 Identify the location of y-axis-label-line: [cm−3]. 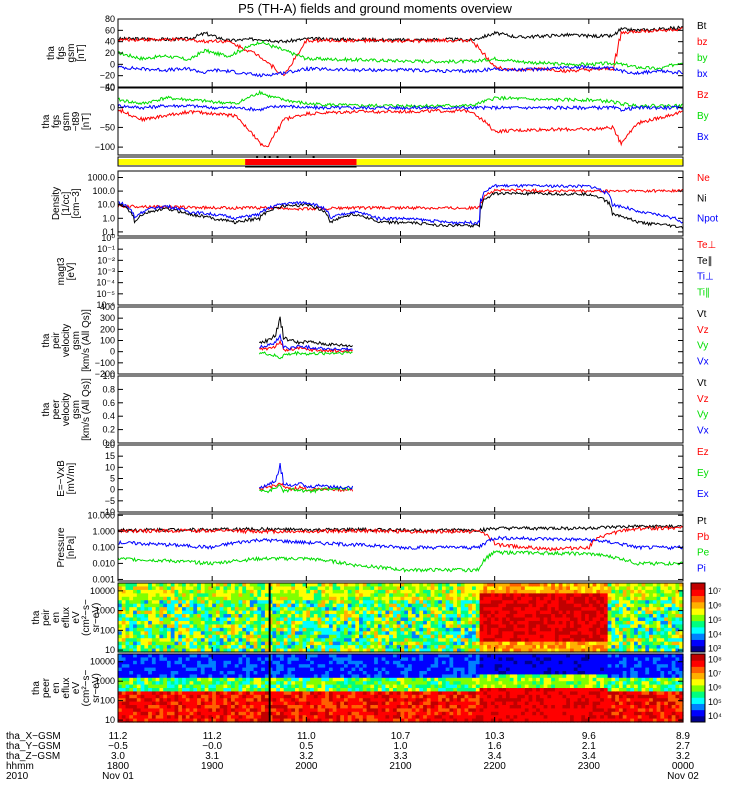
(76, 203).